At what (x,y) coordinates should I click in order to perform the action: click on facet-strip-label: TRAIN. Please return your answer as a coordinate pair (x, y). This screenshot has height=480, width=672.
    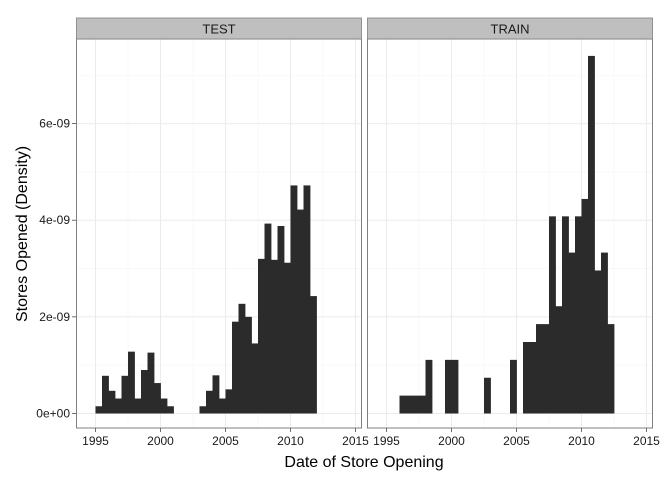
    Looking at the image, I should click on (510, 29).